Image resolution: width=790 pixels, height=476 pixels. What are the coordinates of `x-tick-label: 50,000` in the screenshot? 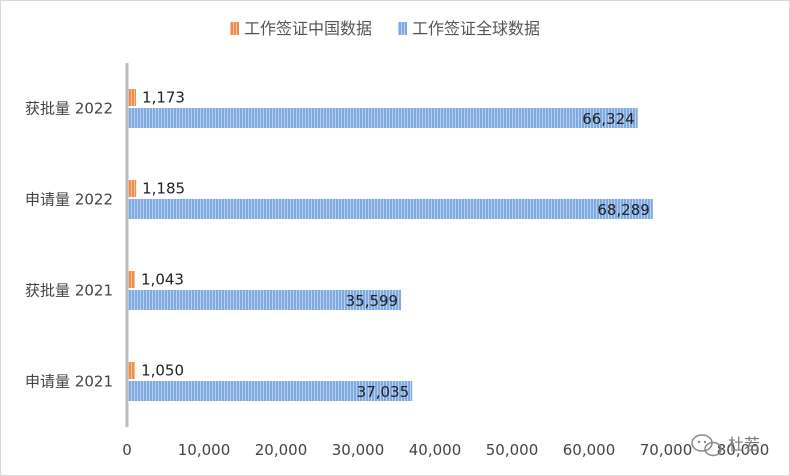 It's located at (512, 450).